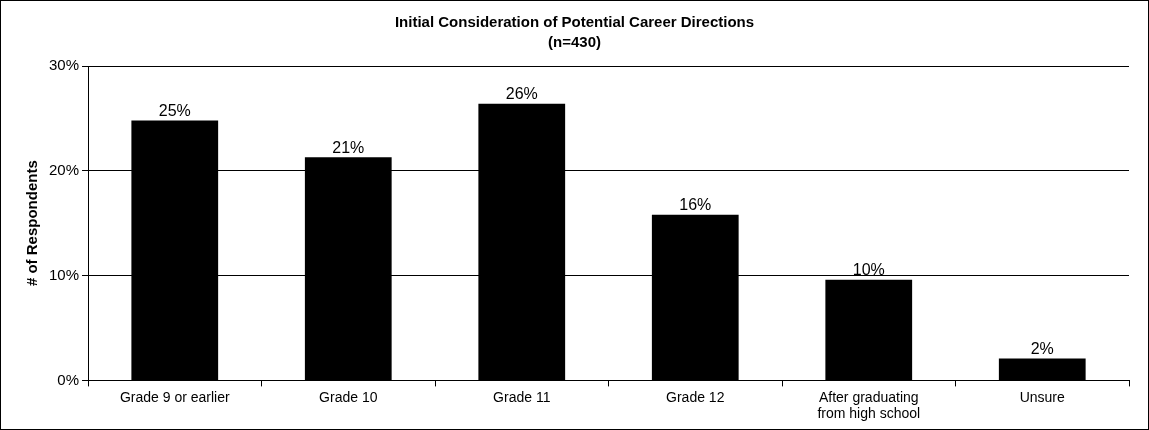 Image resolution: width=1149 pixels, height=430 pixels. What do you see at coordinates (174, 110) in the screenshot?
I see `data-label: 25%` at bounding box center [174, 110].